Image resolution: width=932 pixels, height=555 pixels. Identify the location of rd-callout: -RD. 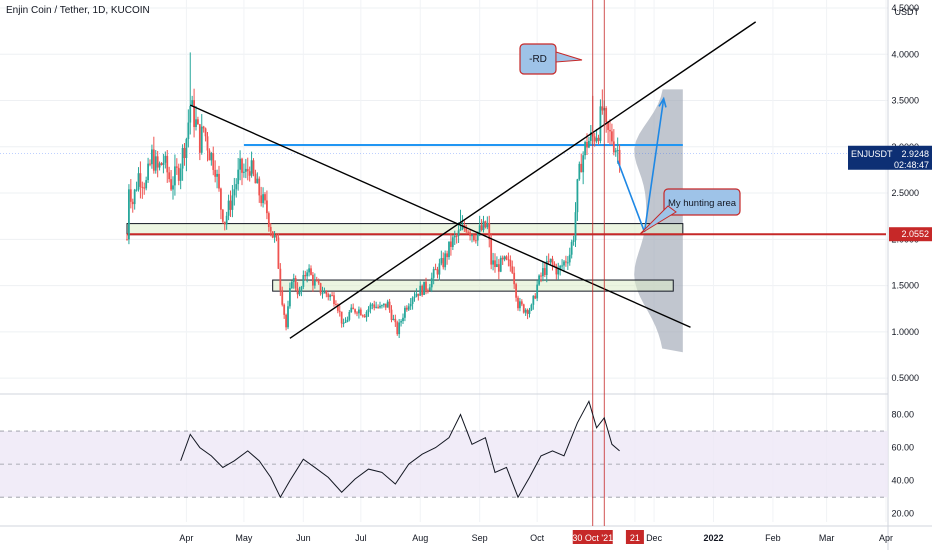
(551, 59).